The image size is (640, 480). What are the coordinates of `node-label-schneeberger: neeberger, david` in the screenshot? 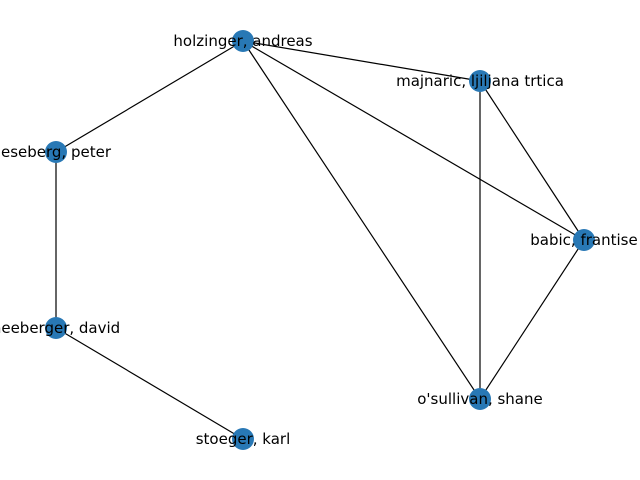 It's located at (60, 328).